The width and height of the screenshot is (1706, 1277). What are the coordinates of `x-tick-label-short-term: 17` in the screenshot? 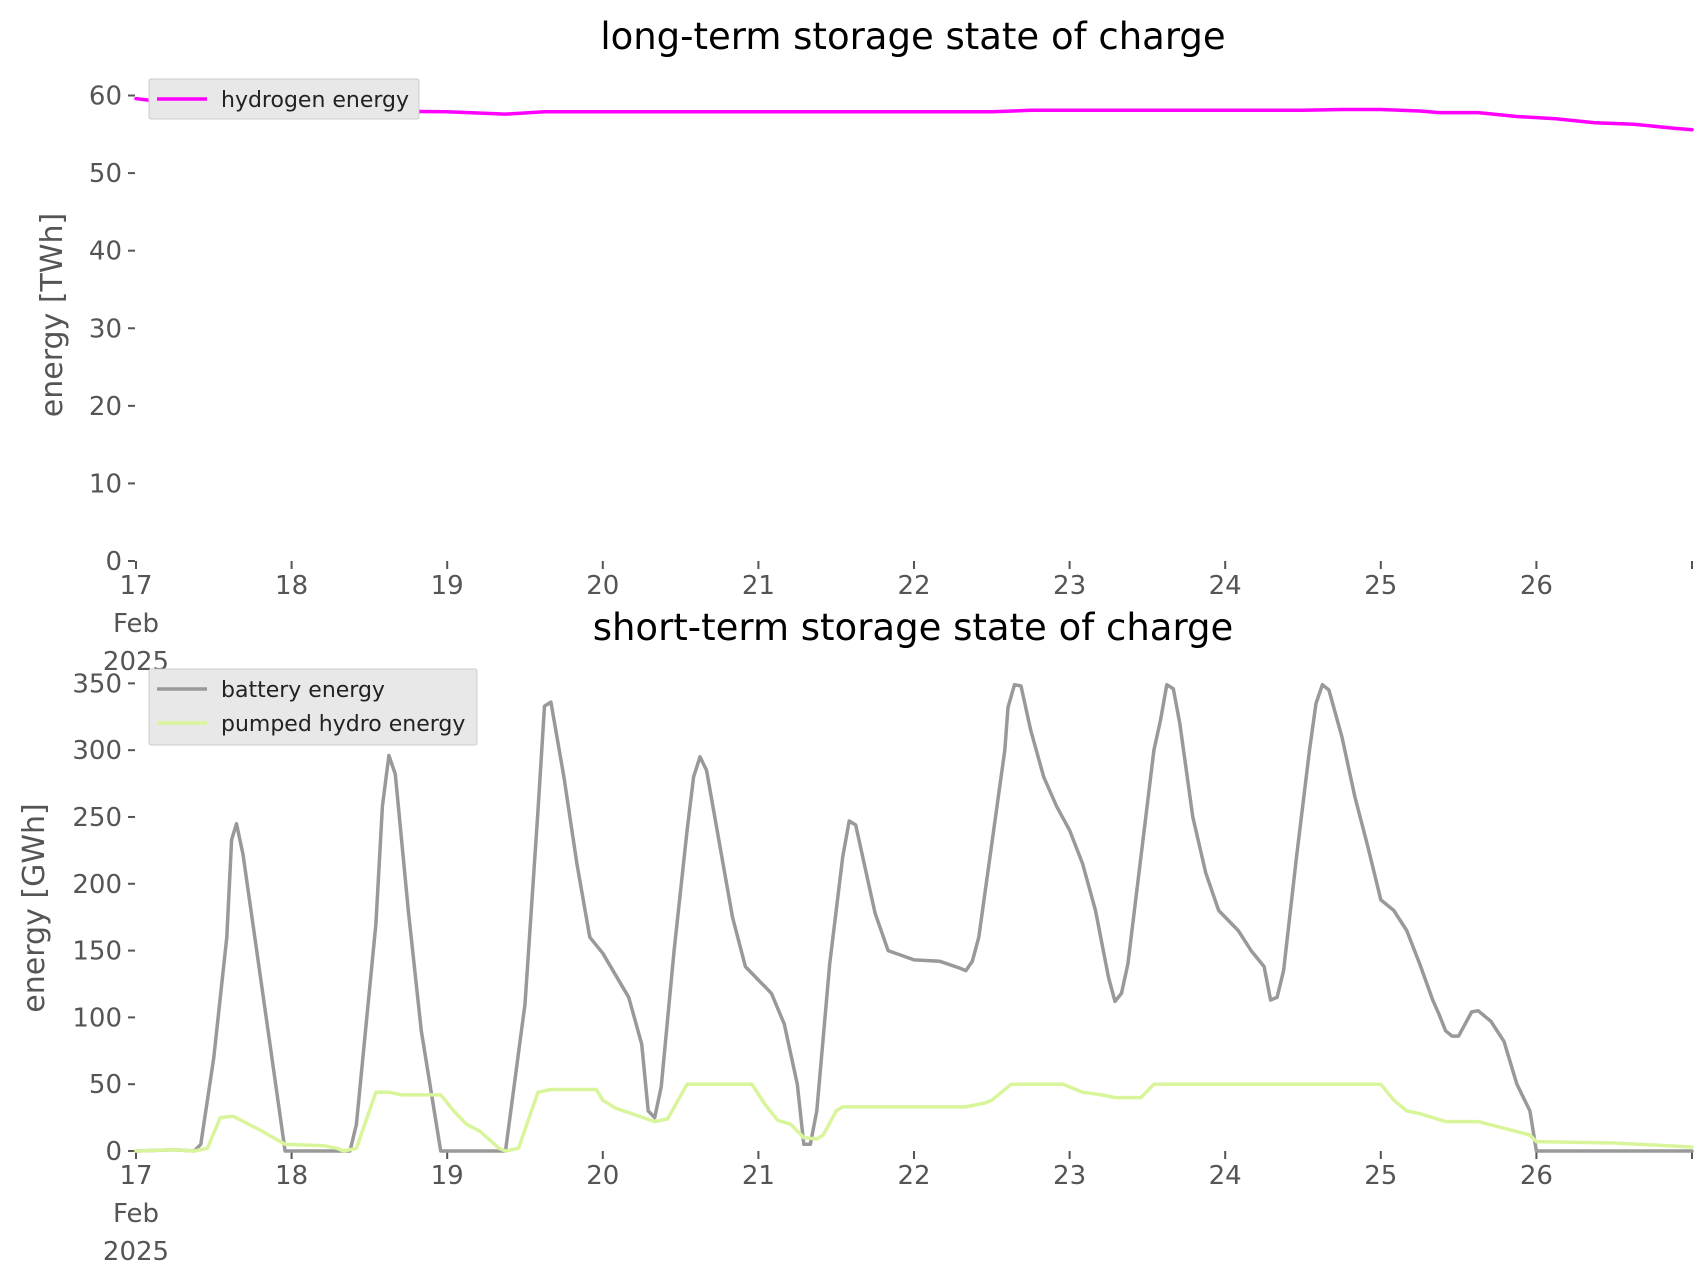 It's located at (135, 1176).